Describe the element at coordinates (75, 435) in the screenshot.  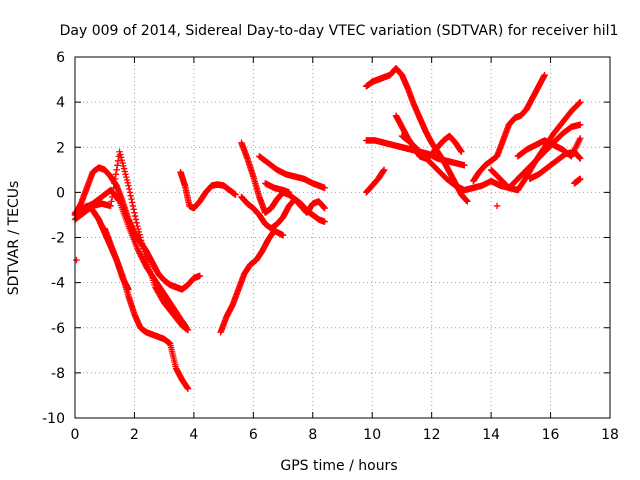
I see `x-tick-label: 0` at that location.